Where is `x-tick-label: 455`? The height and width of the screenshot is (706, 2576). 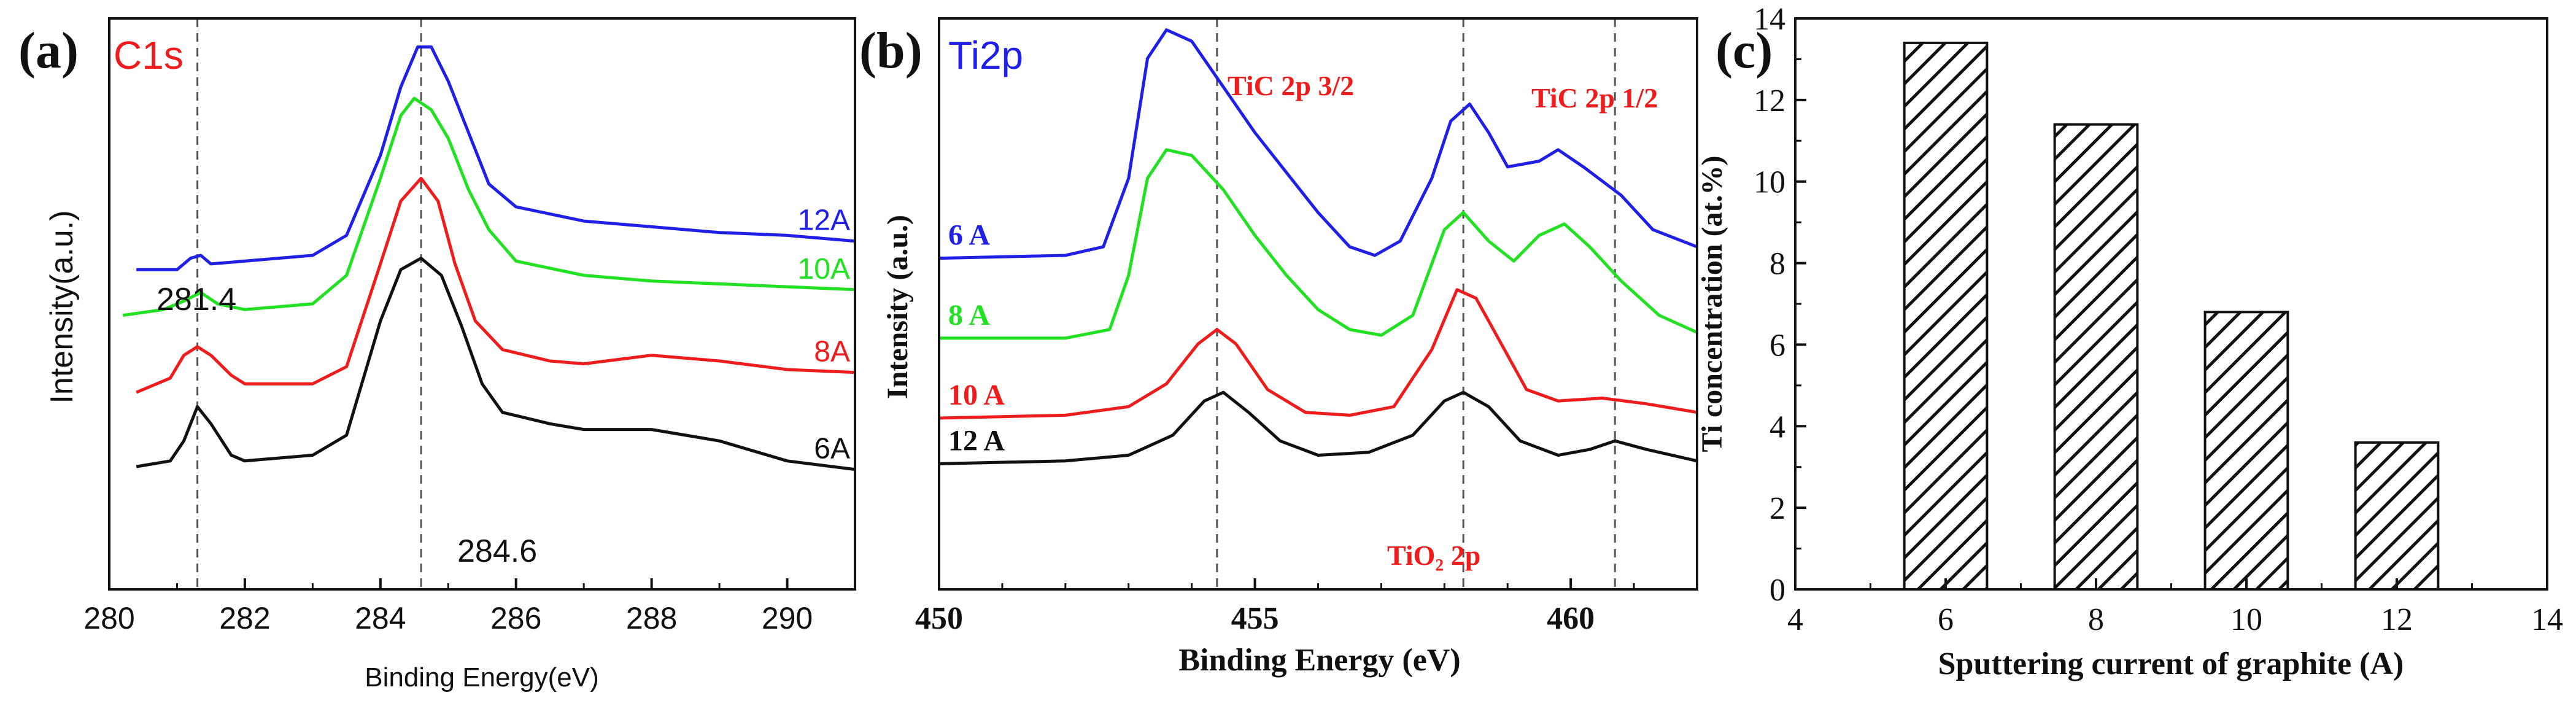 x-tick-label: 455 is located at coordinates (1255, 618).